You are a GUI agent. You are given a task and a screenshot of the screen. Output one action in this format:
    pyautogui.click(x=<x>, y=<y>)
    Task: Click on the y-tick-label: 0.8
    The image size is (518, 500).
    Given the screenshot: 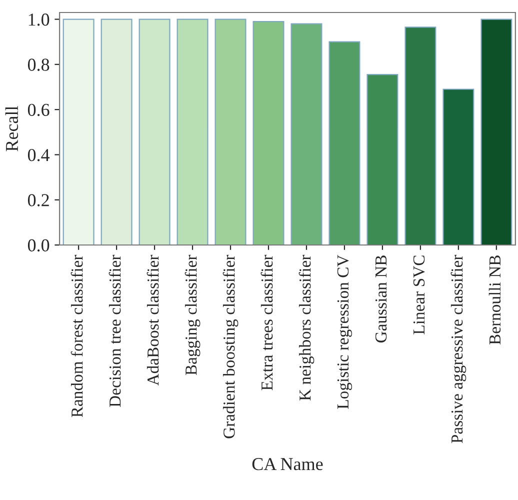 What is the action you would take?
    pyautogui.click(x=39, y=64)
    